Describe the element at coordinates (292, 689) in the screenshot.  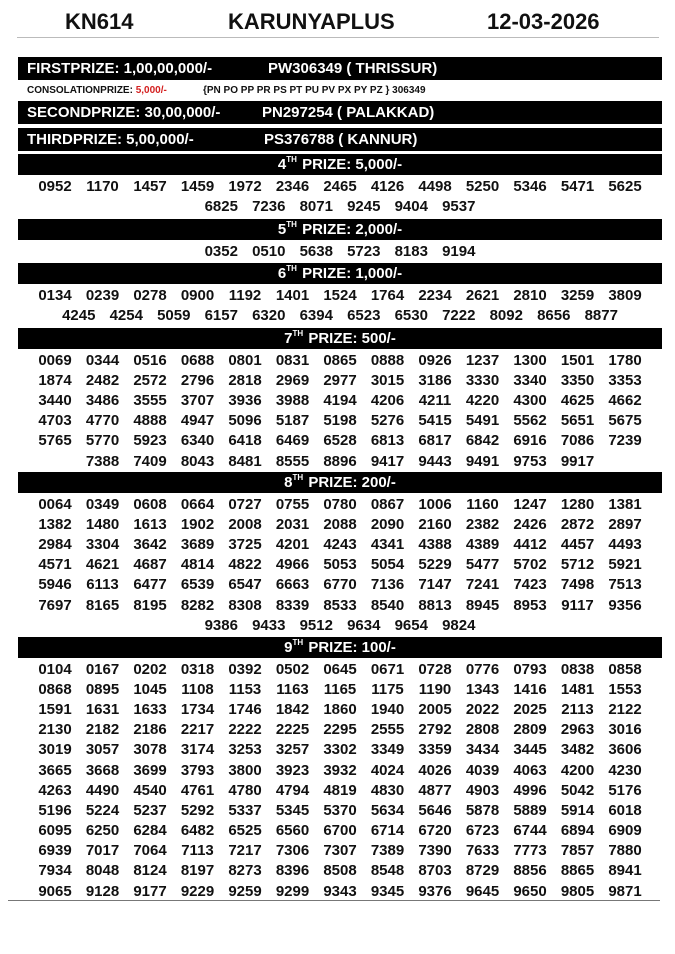
I see `winning-number: 1163` at that location.